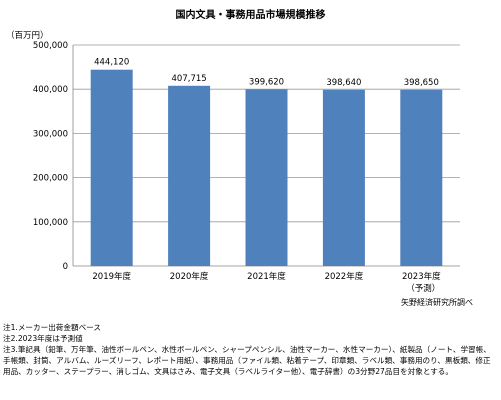 Image resolution: width=501 pixels, height=400 pixels. Describe the element at coordinates (50, 46) in the screenshot. I see `y-tick-label: 500,000` at that location.